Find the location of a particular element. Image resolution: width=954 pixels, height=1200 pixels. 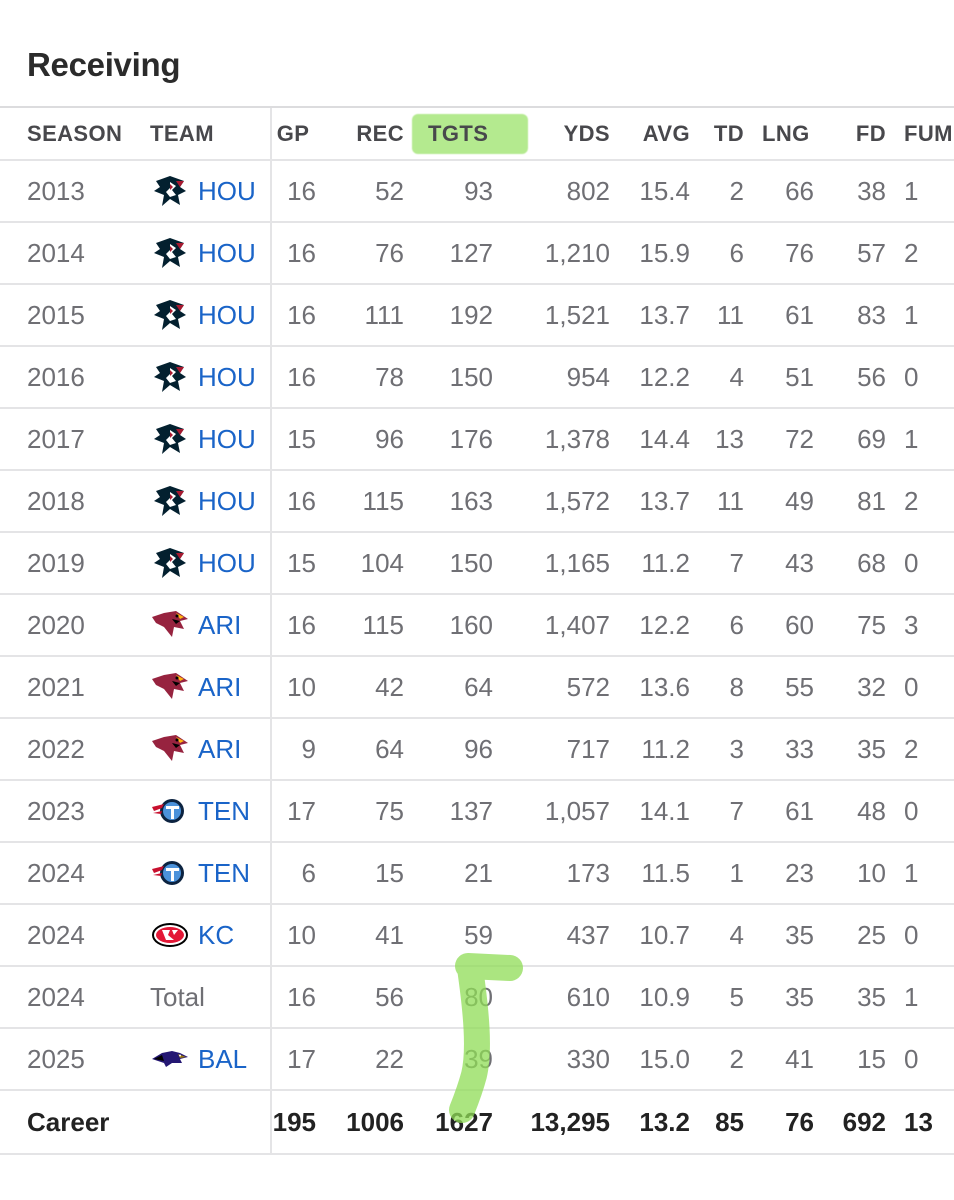

table-row: 2024 TEN 6 15 21 173 11.5 1 23 10 1 is located at coordinates (477, 874).